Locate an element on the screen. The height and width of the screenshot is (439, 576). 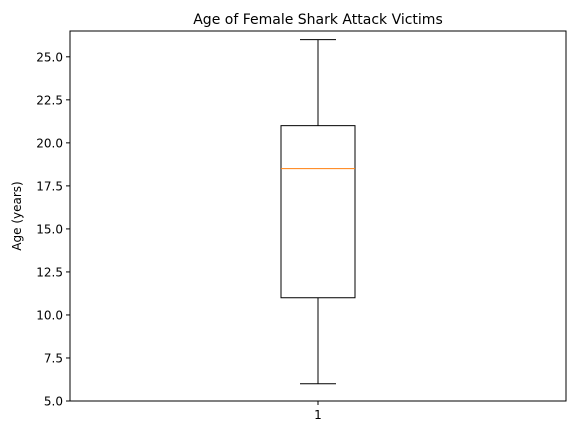
y-tick-label: 22.5 is located at coordinates (49, 100).